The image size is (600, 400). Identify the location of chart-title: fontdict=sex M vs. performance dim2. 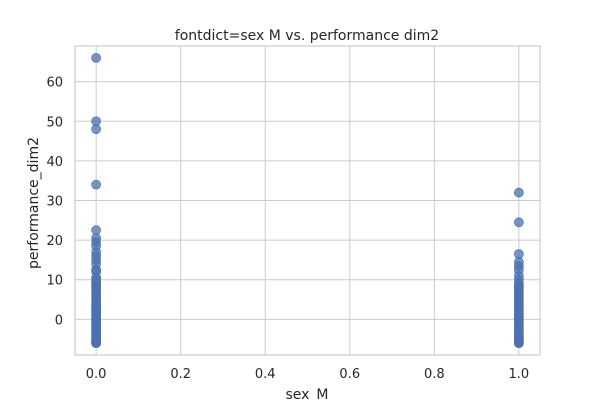
(307, 36).